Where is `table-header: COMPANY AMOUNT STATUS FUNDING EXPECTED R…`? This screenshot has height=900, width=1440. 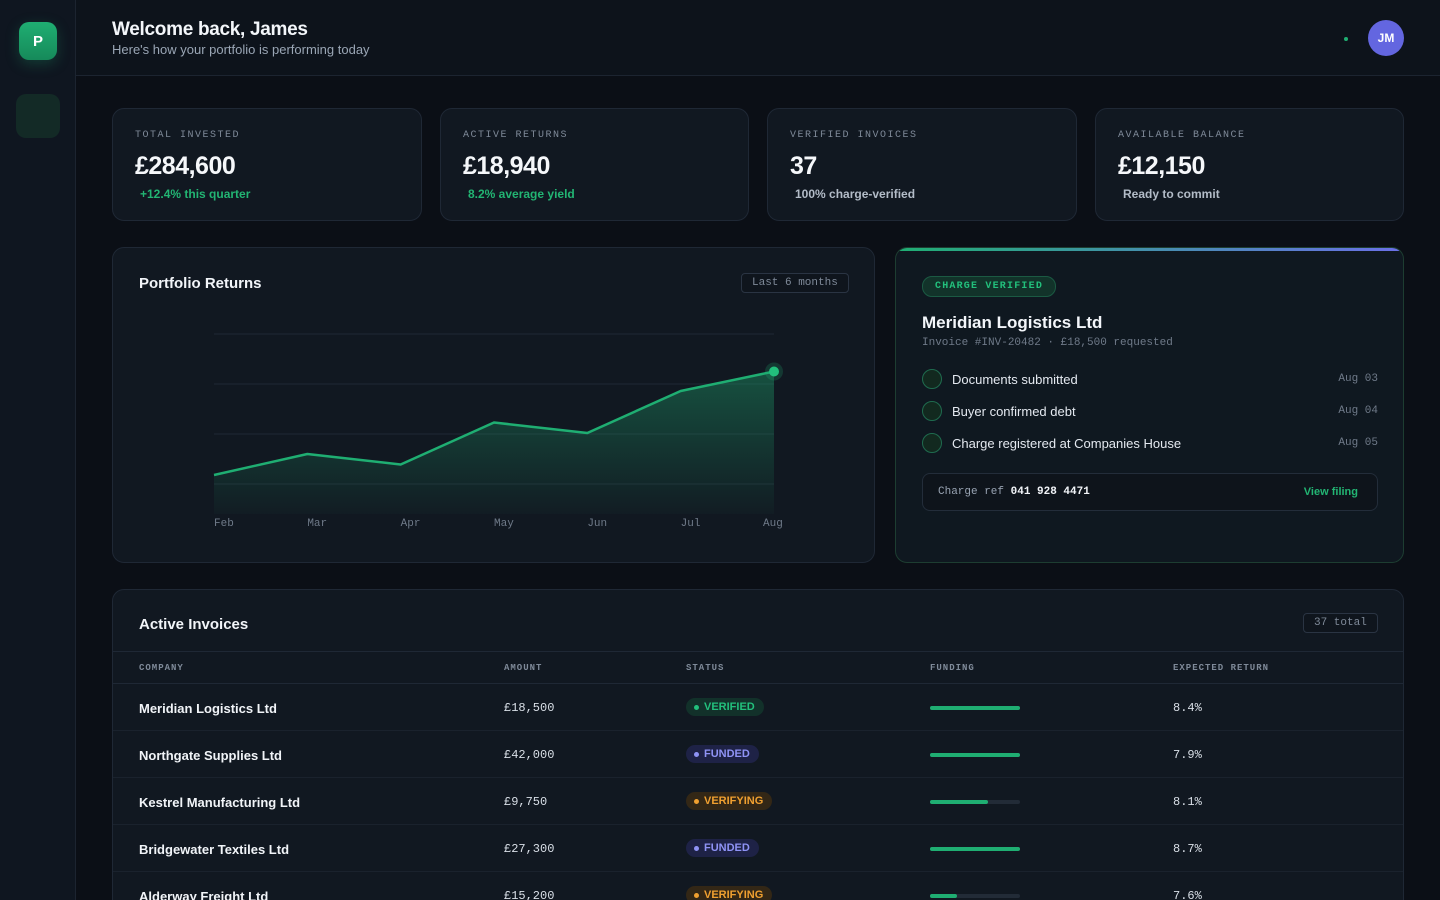
table-header: COMPANY AMOUNT STATUS FUNDING EXPECTED R… is located at coordinates (758, 667).